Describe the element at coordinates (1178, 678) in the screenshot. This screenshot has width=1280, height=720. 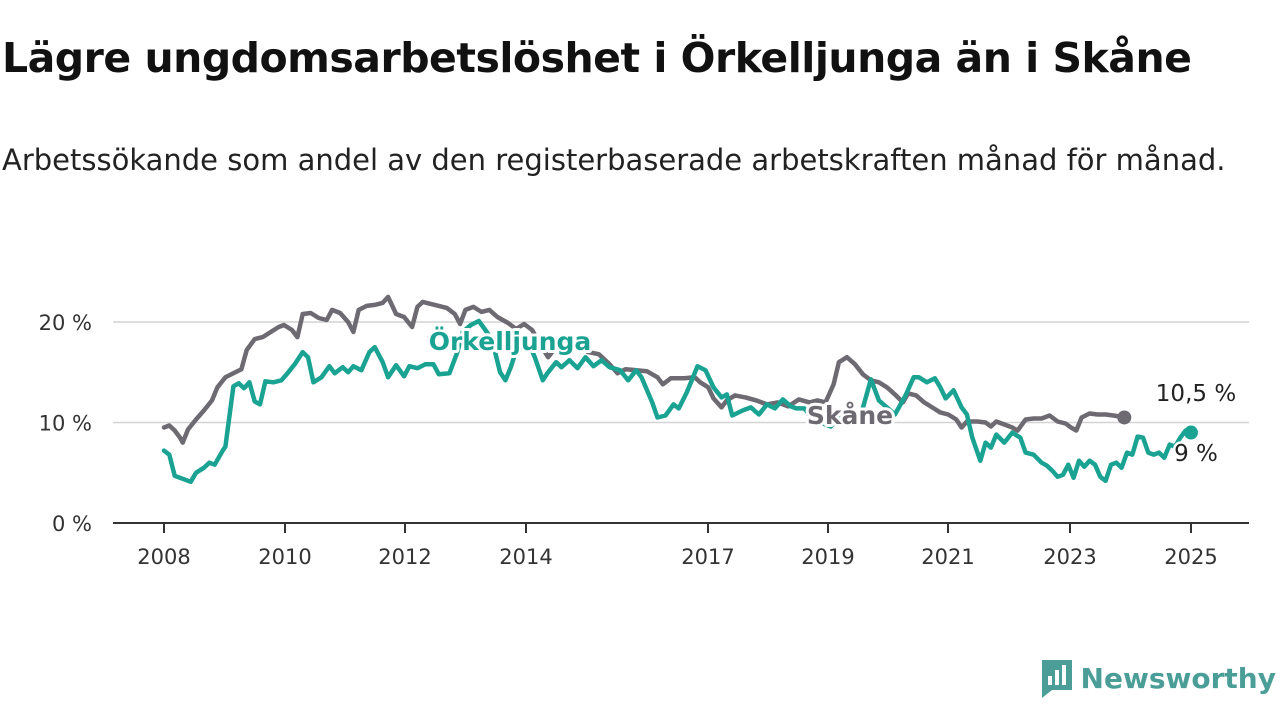
I see `brand-name: Newsworthy` at that location.